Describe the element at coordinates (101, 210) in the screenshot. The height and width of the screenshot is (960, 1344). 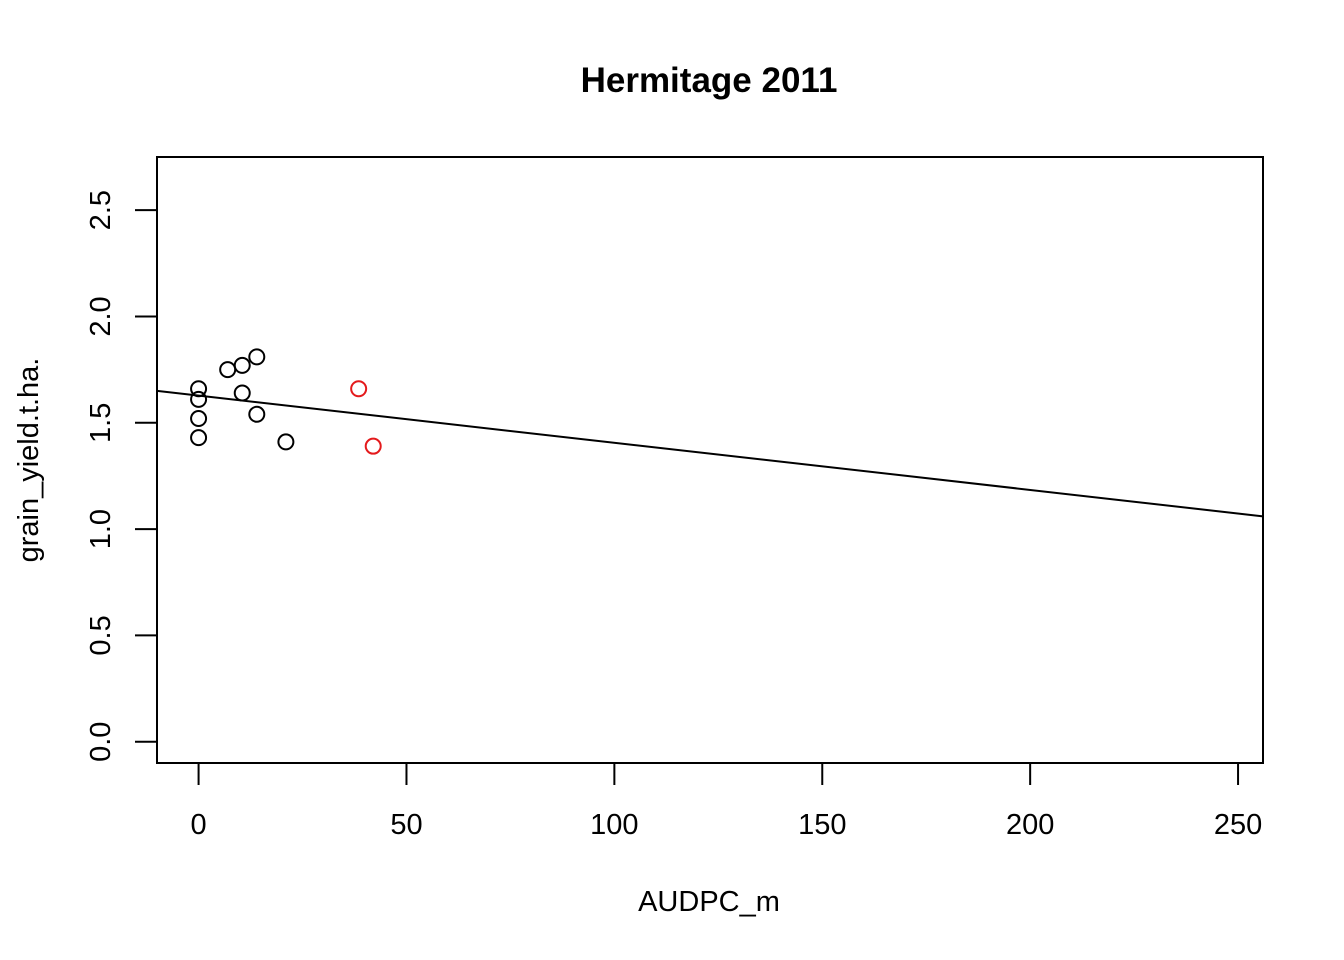
I see `y-tick-label: 2.5` at that location.